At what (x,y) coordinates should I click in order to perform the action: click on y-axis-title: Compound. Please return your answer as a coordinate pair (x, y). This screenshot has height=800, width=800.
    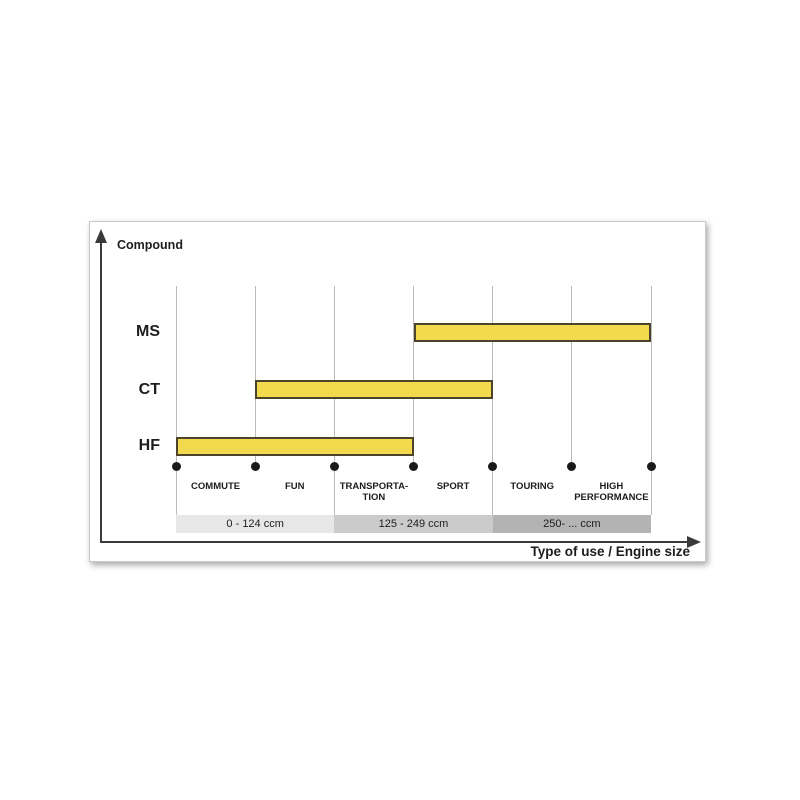
    Looking at the image, I should click on (150, 245).